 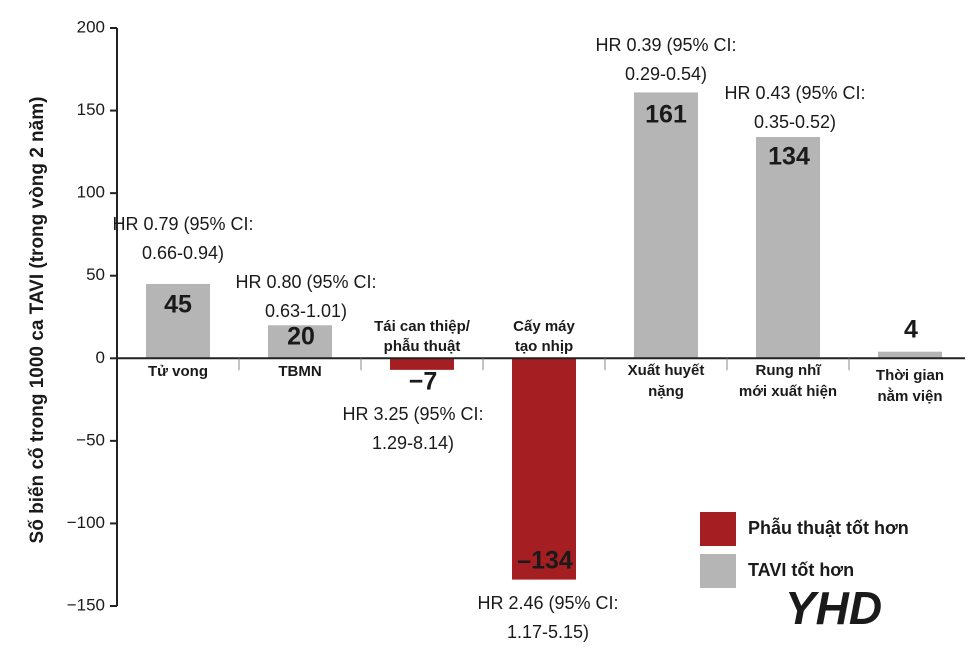 I want to click on x-tick-label: Cấy máy, so click(x=544, y=326).